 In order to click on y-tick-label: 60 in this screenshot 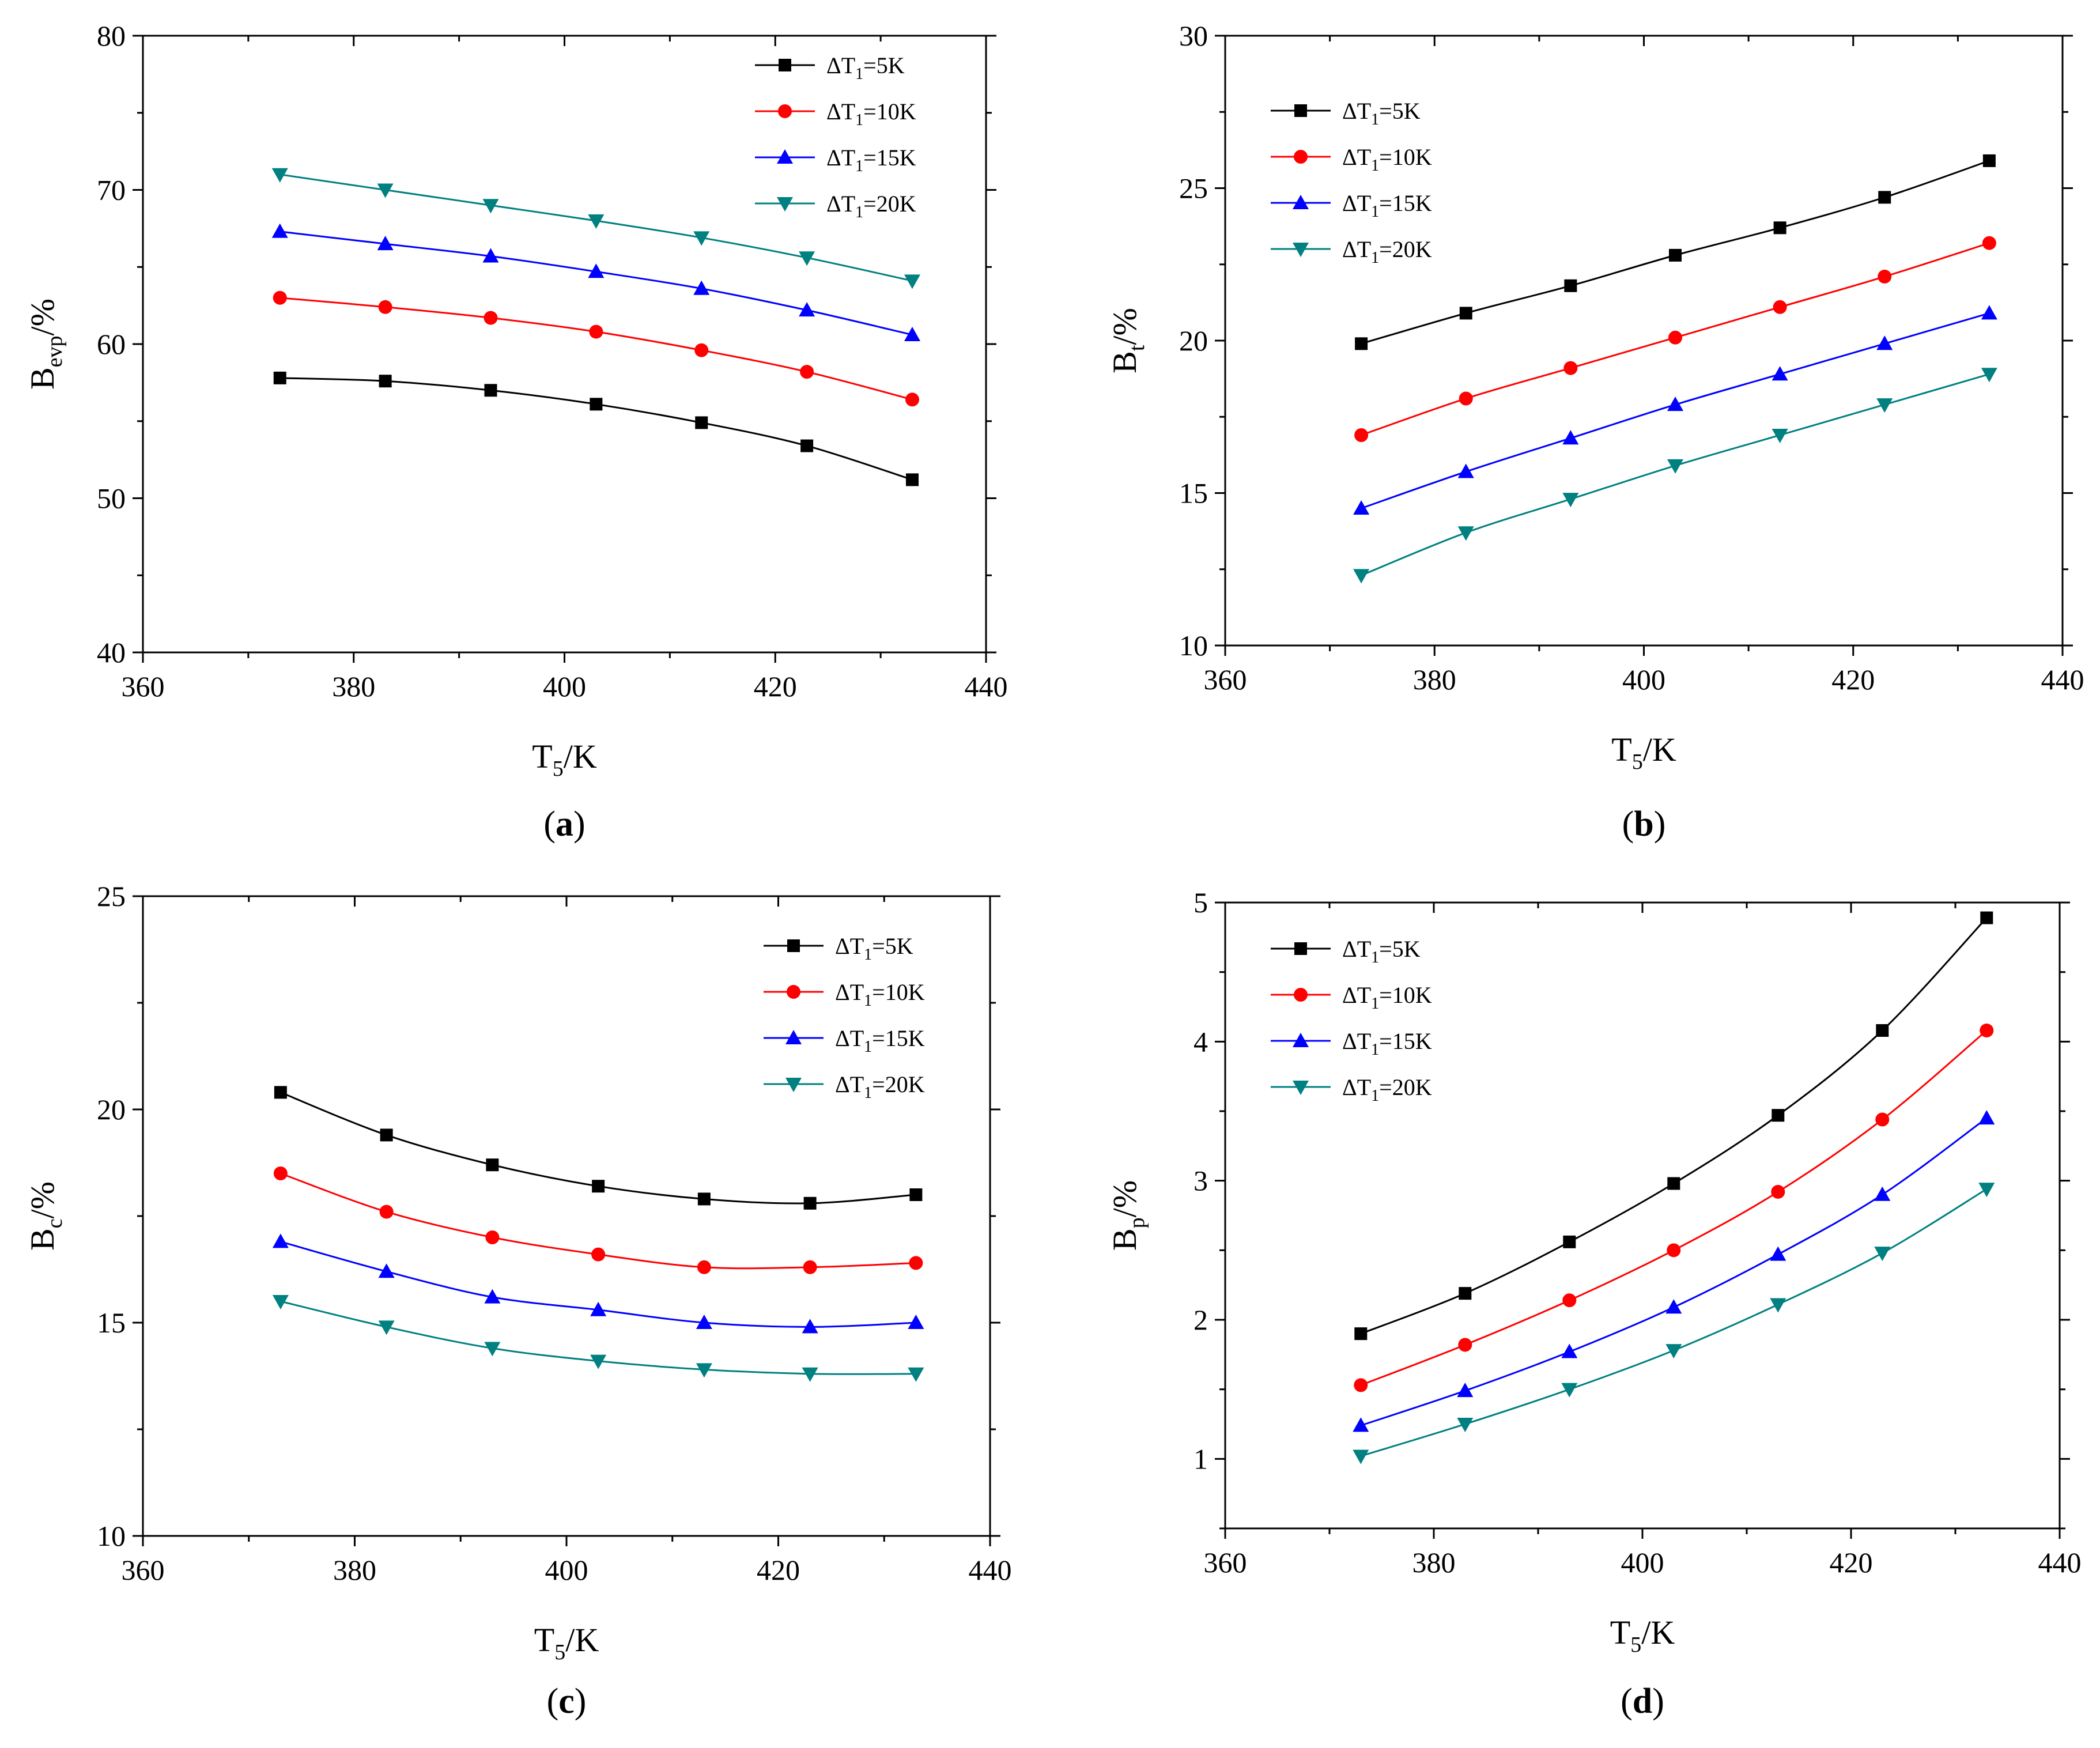, I will do `click(111, 344)`.